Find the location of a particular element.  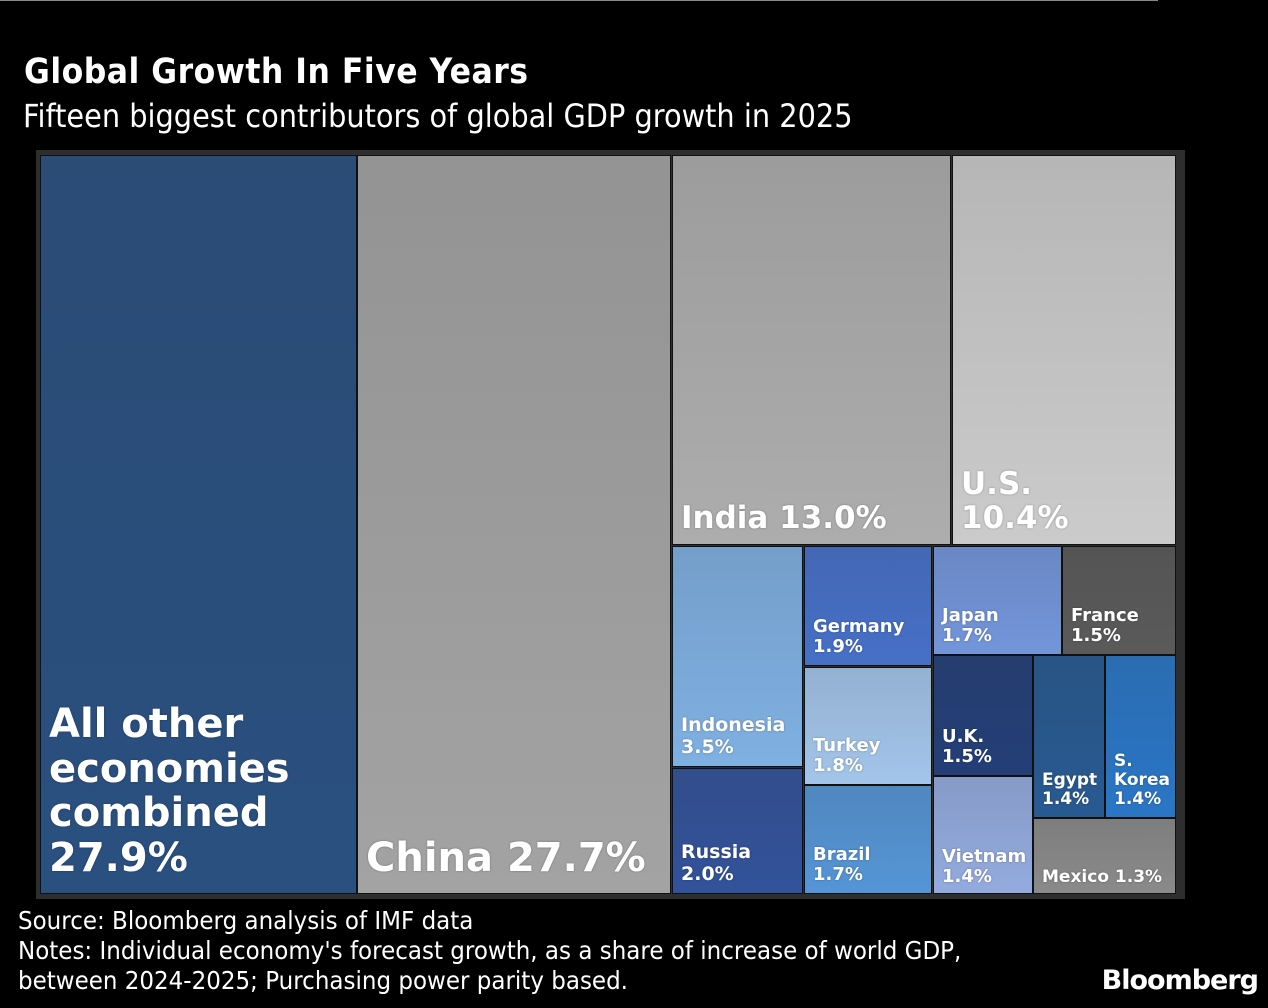

cell-label: France 1.5% is located at coordinates (1105, 625).